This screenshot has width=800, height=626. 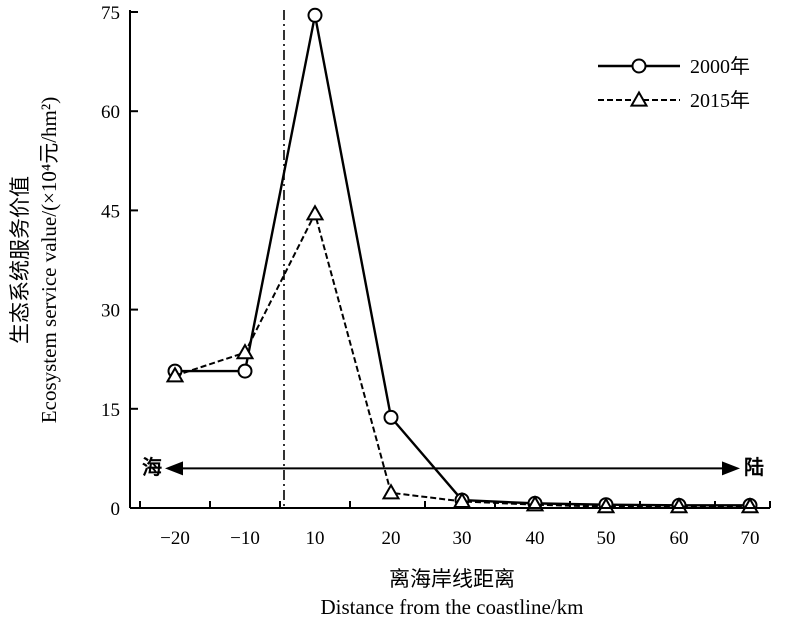 What do you see at coordinates (720, 66) in the screenshot?
I see `legend-label: 2000年` at bounding box center [720, 66].